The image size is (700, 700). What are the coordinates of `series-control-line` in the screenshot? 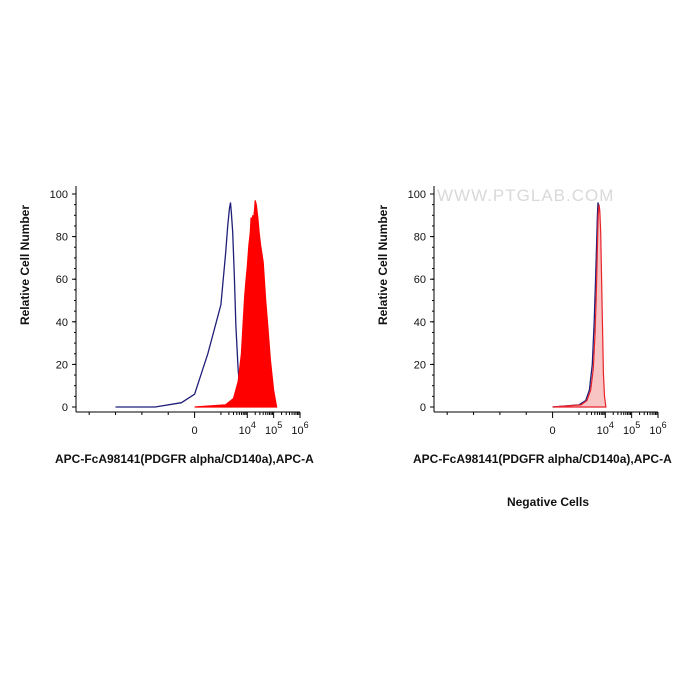 It's located at (180, 305).